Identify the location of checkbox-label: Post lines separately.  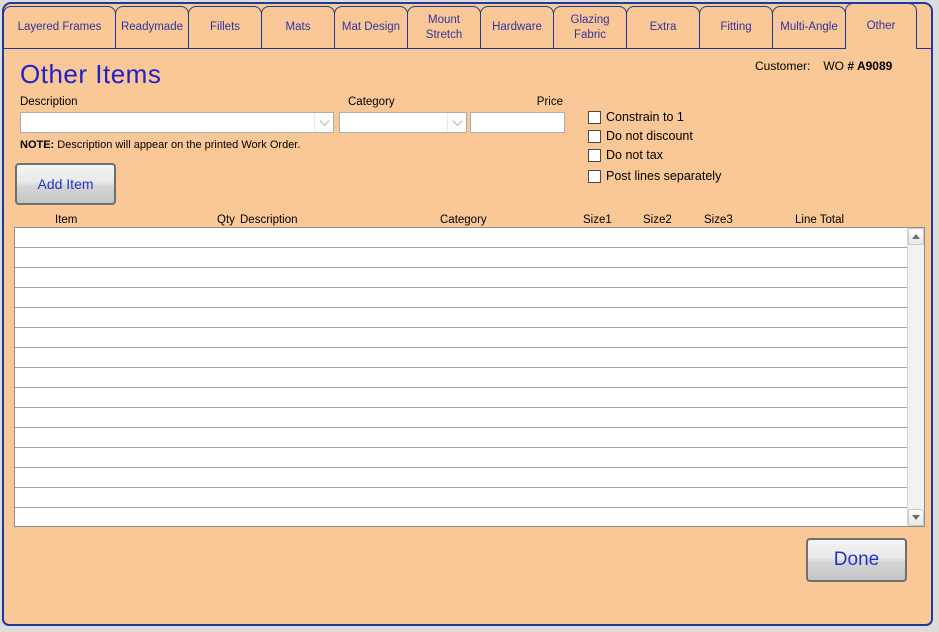
(664, 176).